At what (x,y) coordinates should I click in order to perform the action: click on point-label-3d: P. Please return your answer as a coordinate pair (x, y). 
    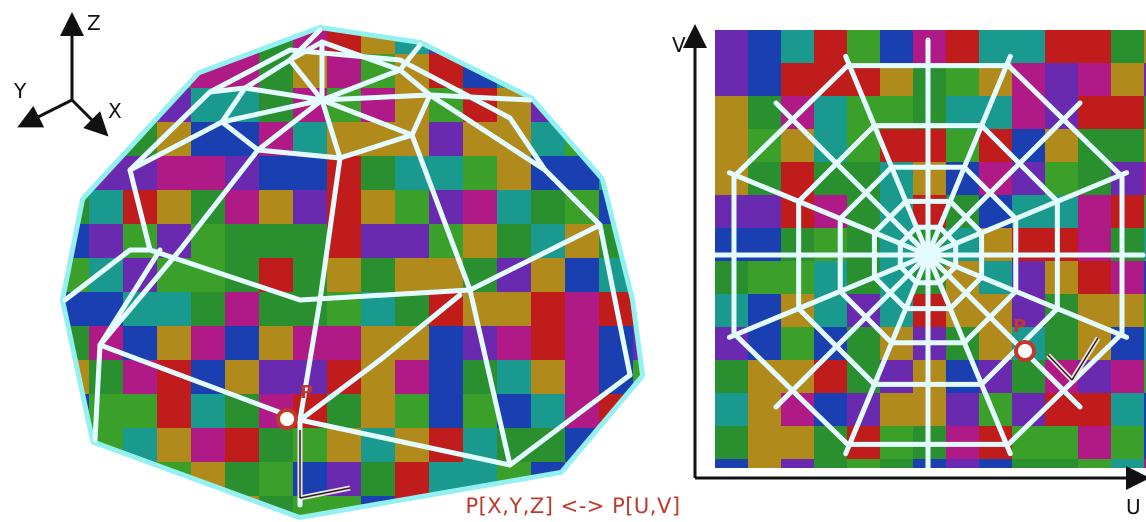
    Looking at the image, I should click on (306, 392).